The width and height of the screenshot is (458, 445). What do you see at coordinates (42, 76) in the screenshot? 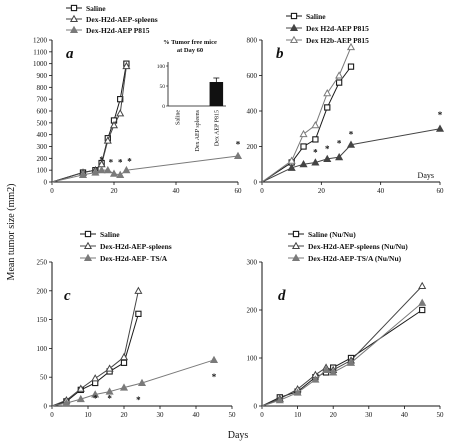
I see `y-tick-label: 900` at bounding box center [42, 76].